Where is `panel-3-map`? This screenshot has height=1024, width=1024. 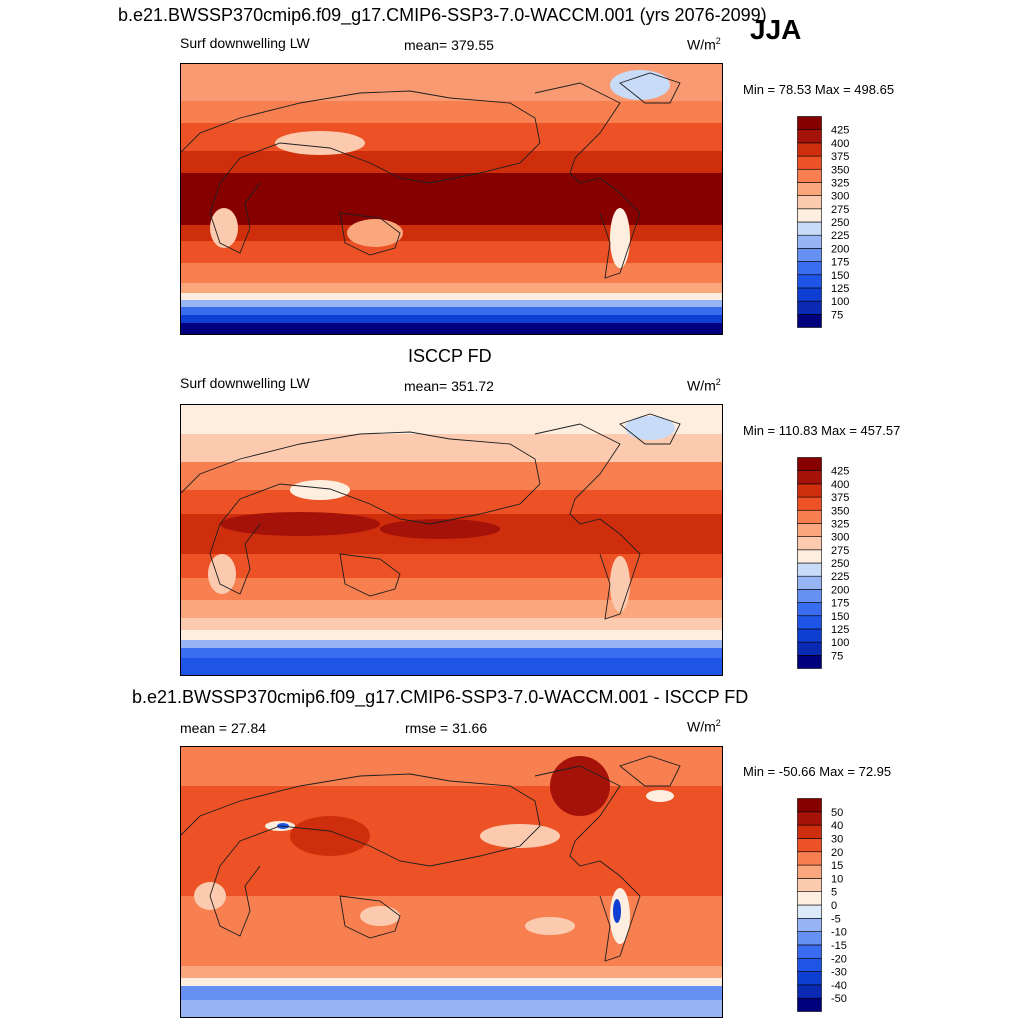
panel-3-map is located at coordinates (451, 882).